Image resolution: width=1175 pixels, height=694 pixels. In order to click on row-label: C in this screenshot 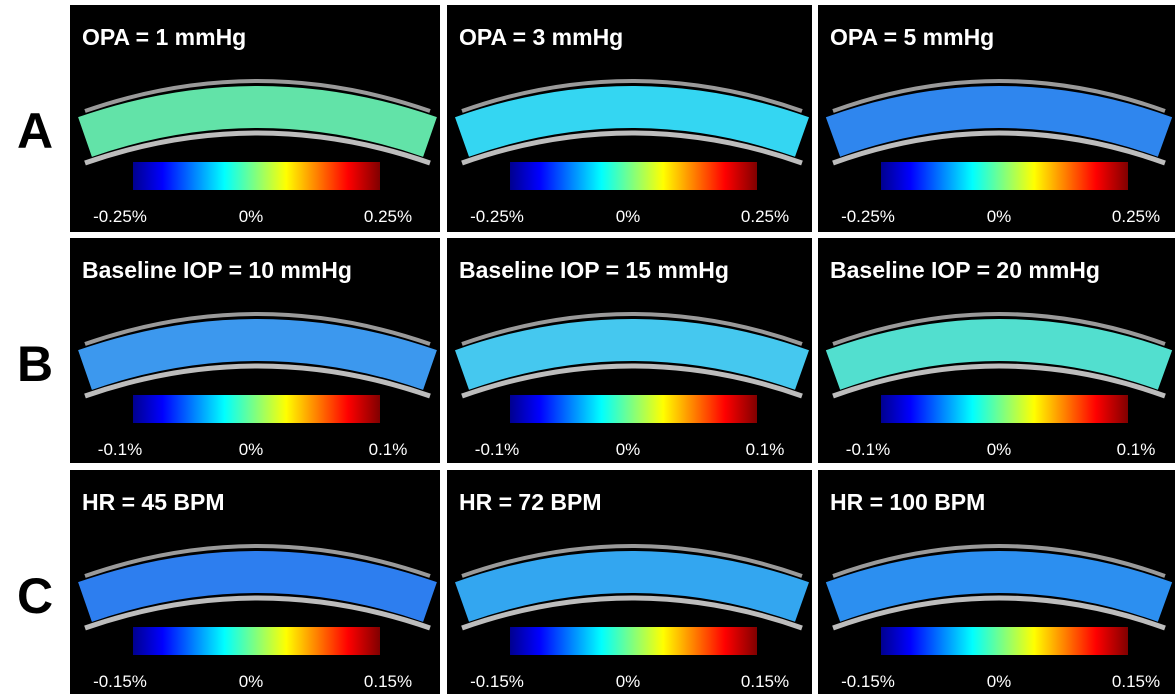, I will do `click(35, 596)`.